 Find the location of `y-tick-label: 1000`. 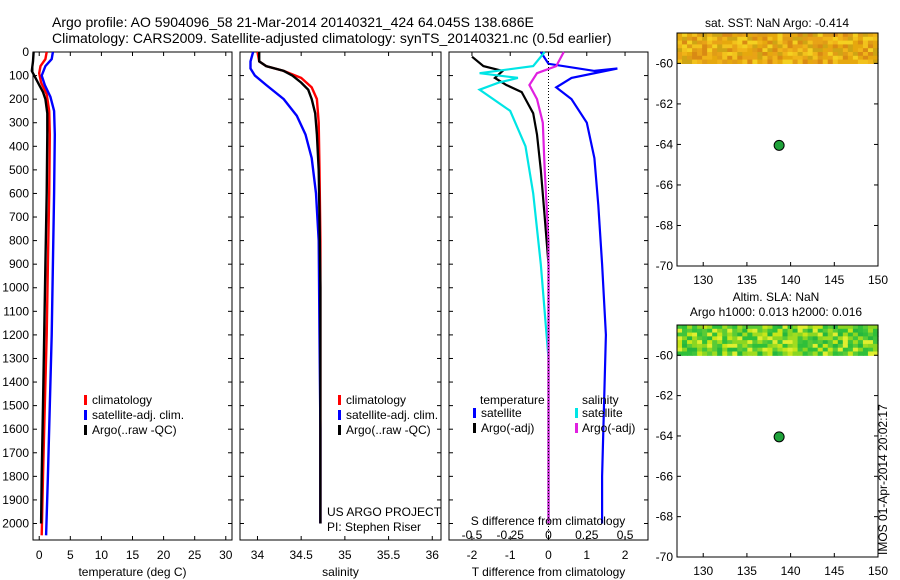

y-tick-label: 1000 is located at coordinates (15, 288).